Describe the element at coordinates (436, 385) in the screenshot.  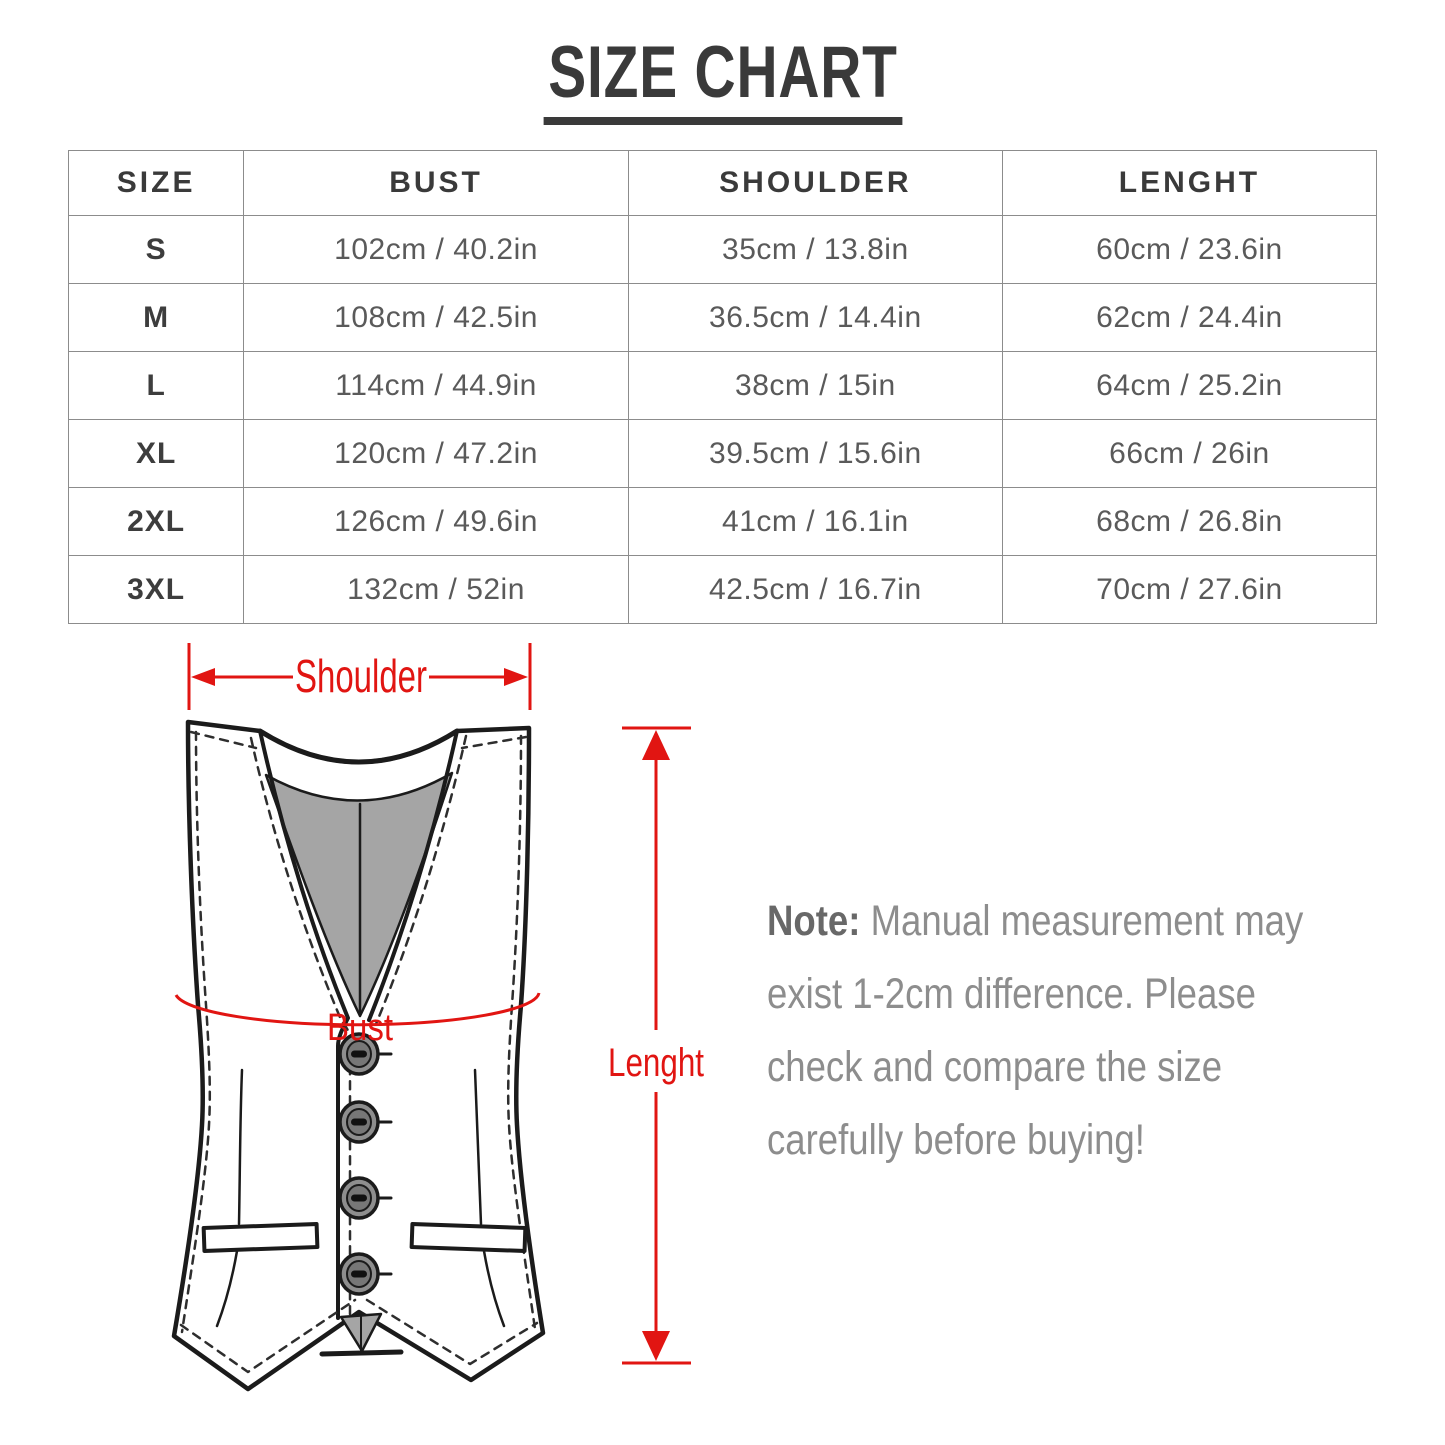
I see `measurement-cell: 114cm / 44.9in` at that location.